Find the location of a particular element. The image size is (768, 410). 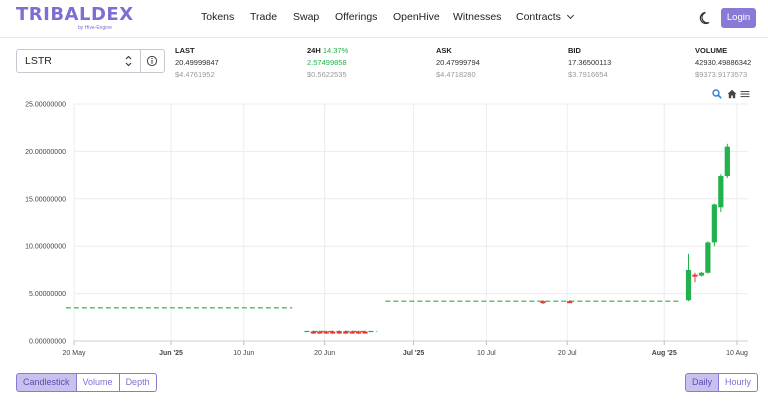

stat-bid-value: 17.36500113 is located at coordinates (590, 62).